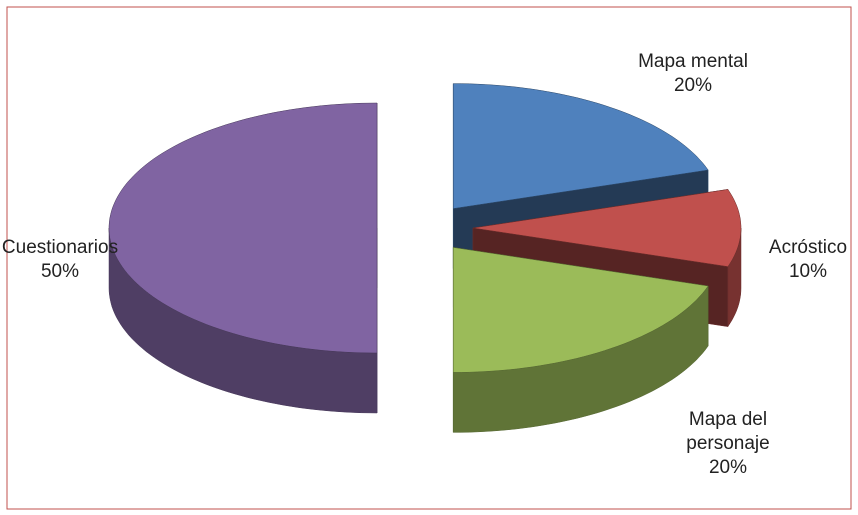 This screenshot has height=515, width=858. What do you see at coordinates (805, 260) in the screenshot?
I see `data-label: Acróstico 10%` at bounding box center [805, 260].